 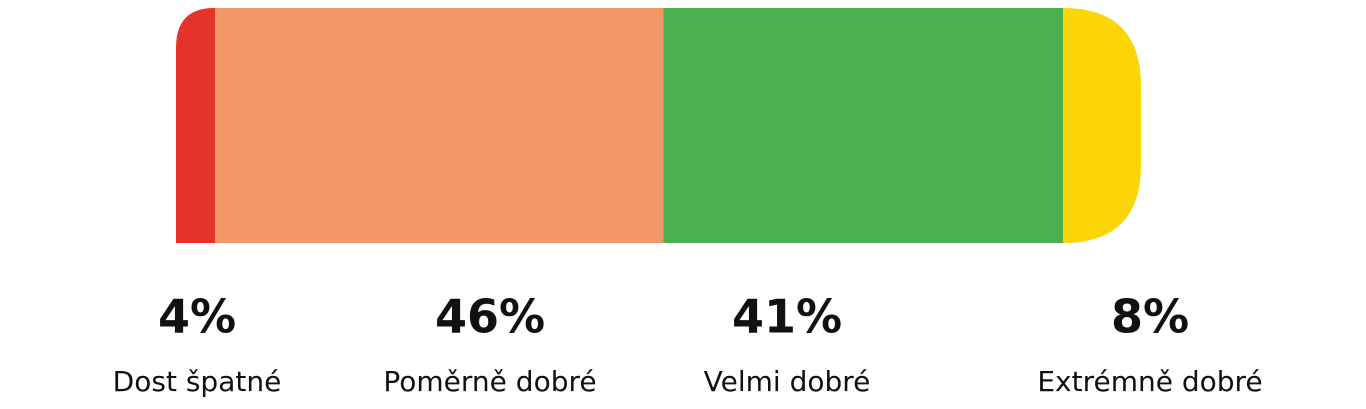 What do you see at coordinates (197, 317) in the screenshot?
I see `value-label: 4%` at bounding box center [197, 317].